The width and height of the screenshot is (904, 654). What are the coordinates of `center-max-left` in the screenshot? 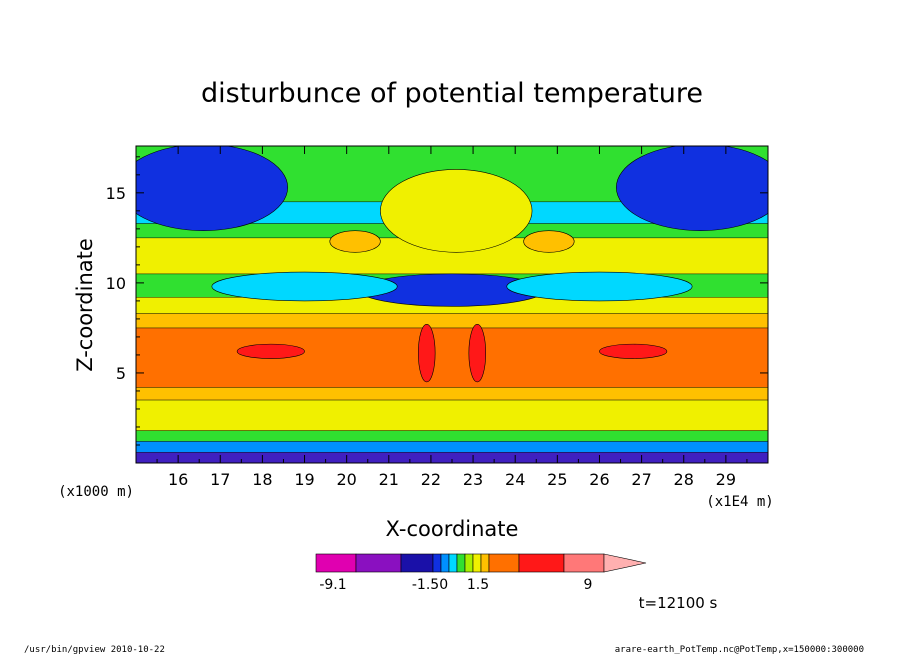 It's located at (426, 353).